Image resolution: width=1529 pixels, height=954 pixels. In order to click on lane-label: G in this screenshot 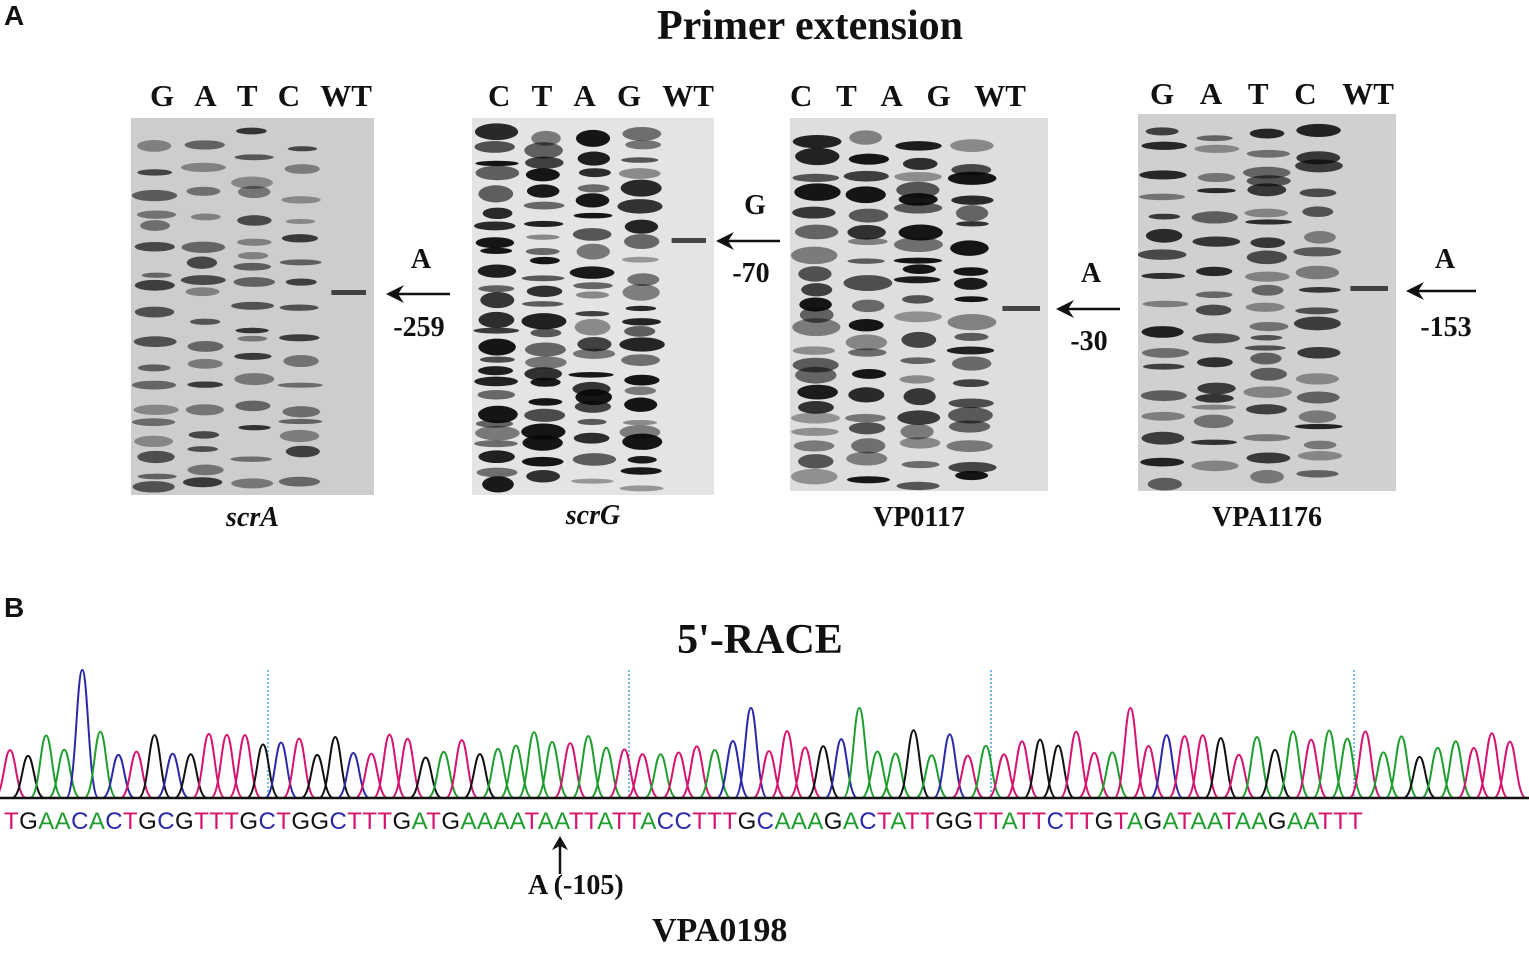, I will do `click(1162, 93)`.